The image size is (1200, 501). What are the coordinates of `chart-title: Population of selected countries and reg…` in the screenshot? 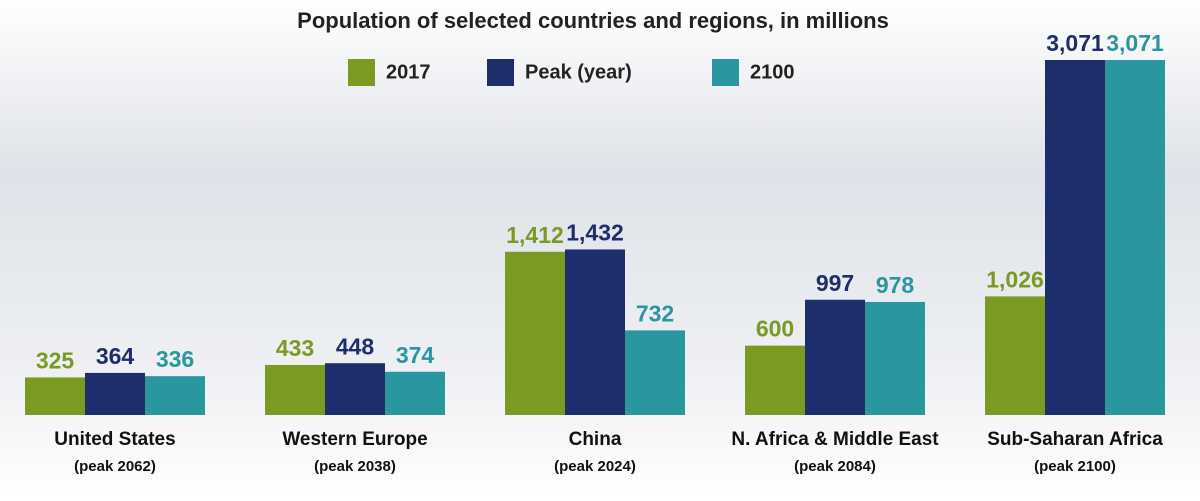 It's located at (593, 20).